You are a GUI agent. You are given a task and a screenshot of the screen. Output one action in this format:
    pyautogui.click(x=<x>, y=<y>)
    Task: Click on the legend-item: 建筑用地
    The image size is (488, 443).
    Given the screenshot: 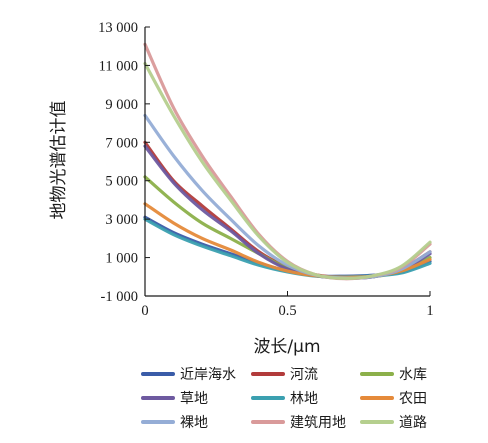 What is the action you would take?
    pyautogui.click(x=298, y=423)
    